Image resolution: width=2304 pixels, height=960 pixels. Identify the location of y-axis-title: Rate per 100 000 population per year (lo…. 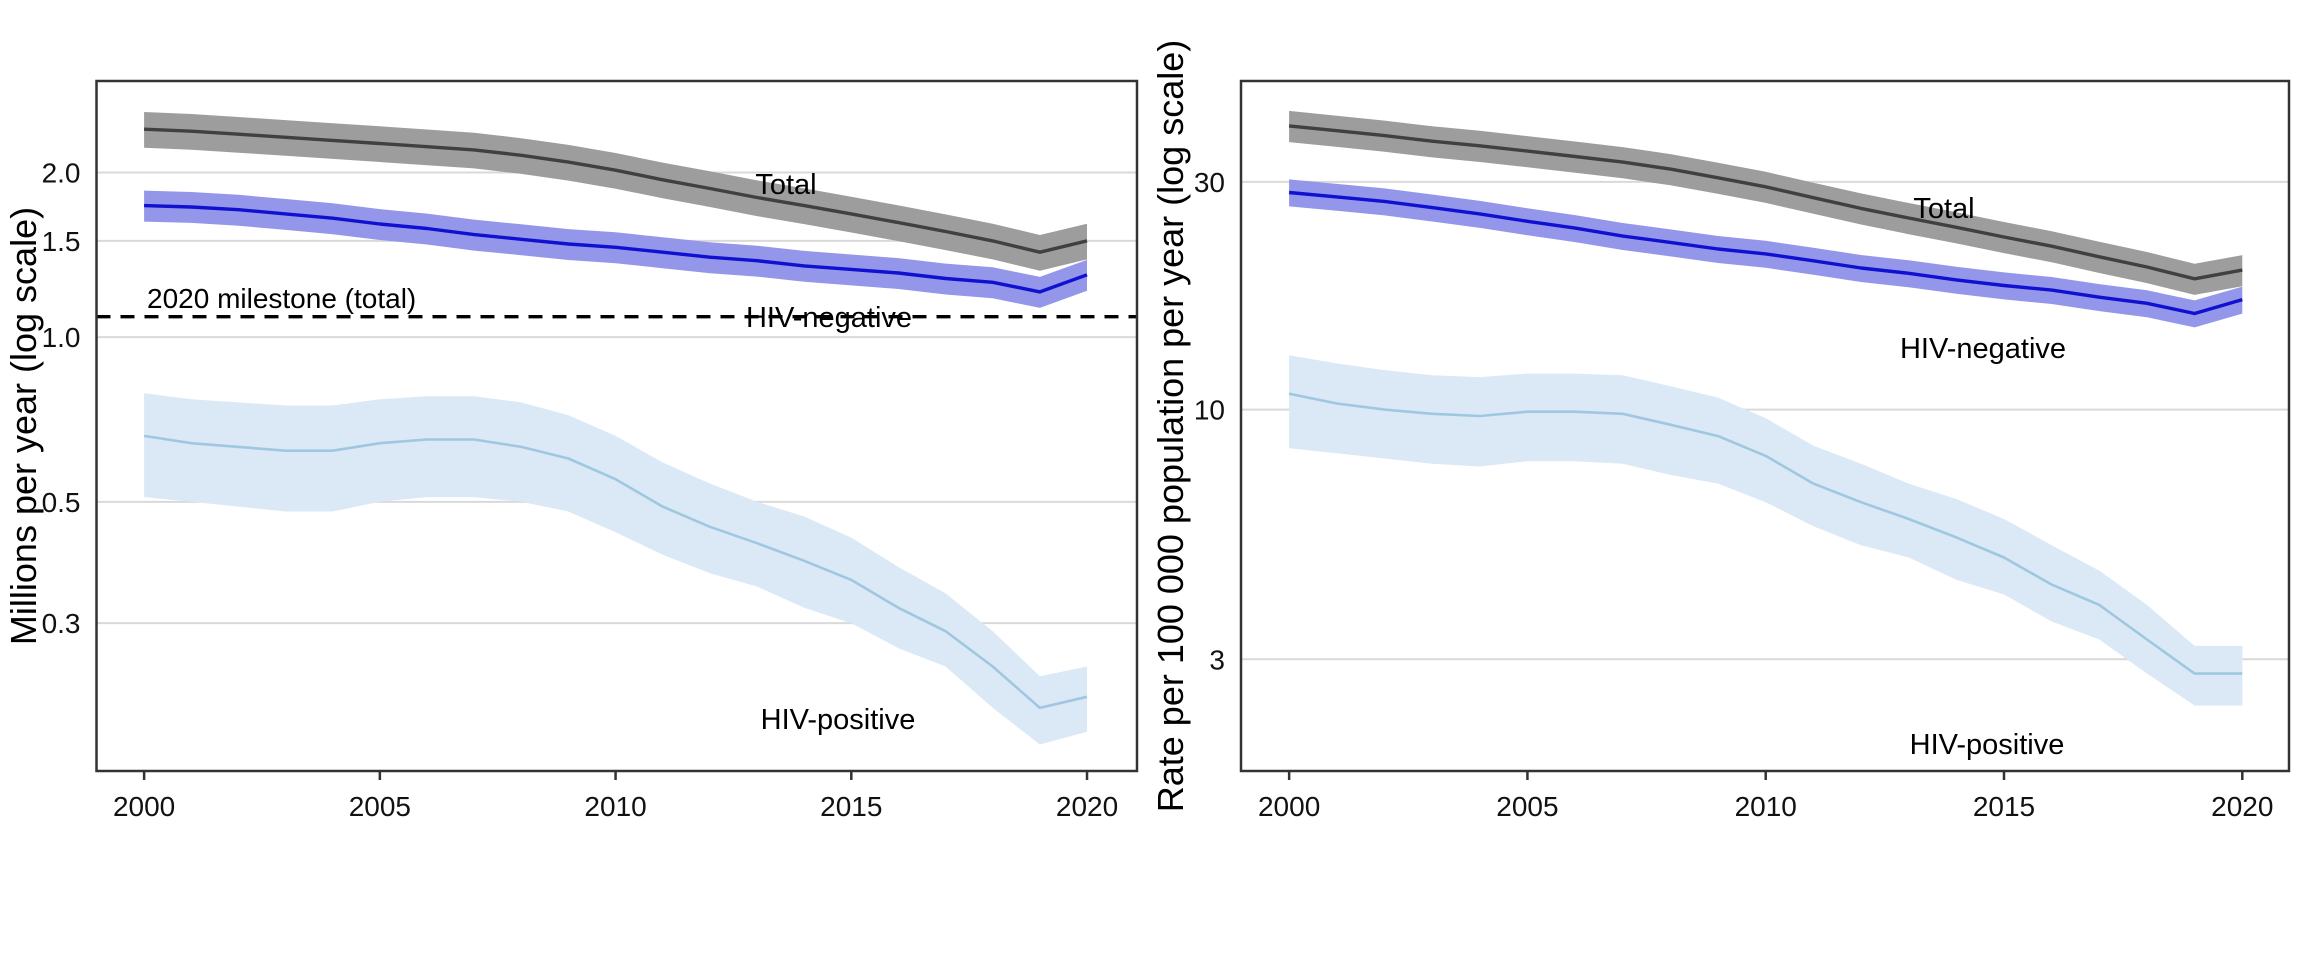
(1170, 426).